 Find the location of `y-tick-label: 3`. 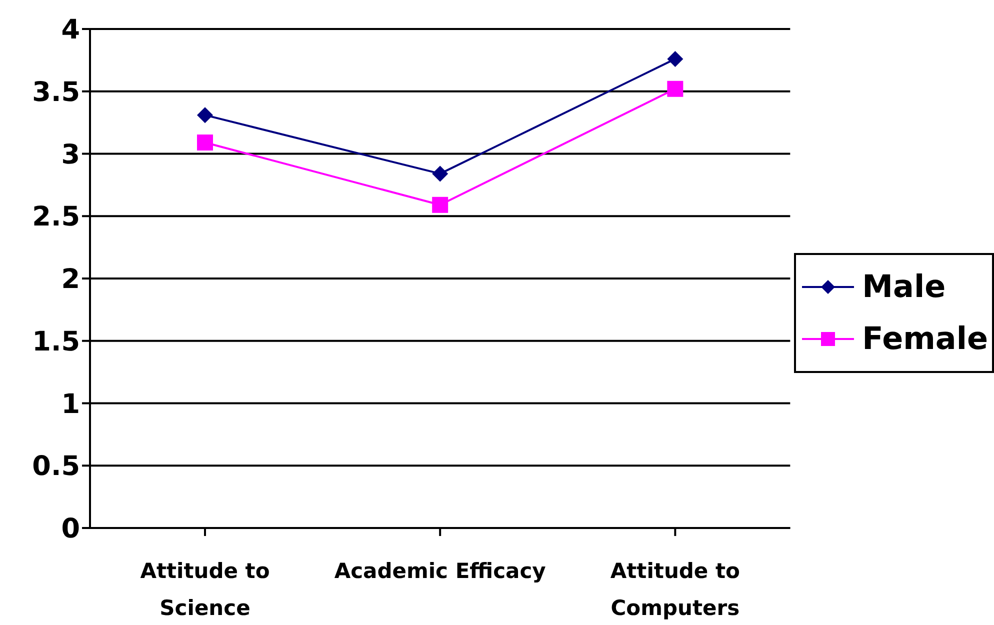

y-tick-label: 3 is located at coordinates (70, 154).